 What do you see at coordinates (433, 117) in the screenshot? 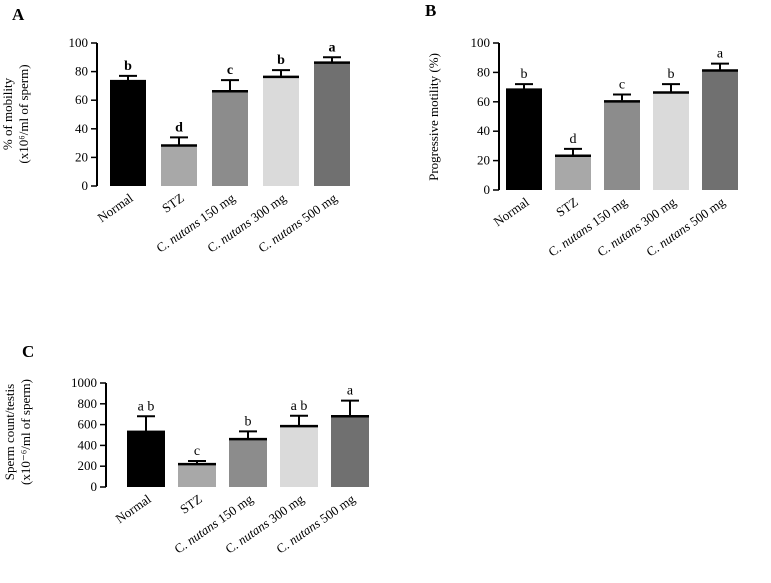
I see `y-axis-label: Progressive motility (%)` at bounding box center [433, 117].